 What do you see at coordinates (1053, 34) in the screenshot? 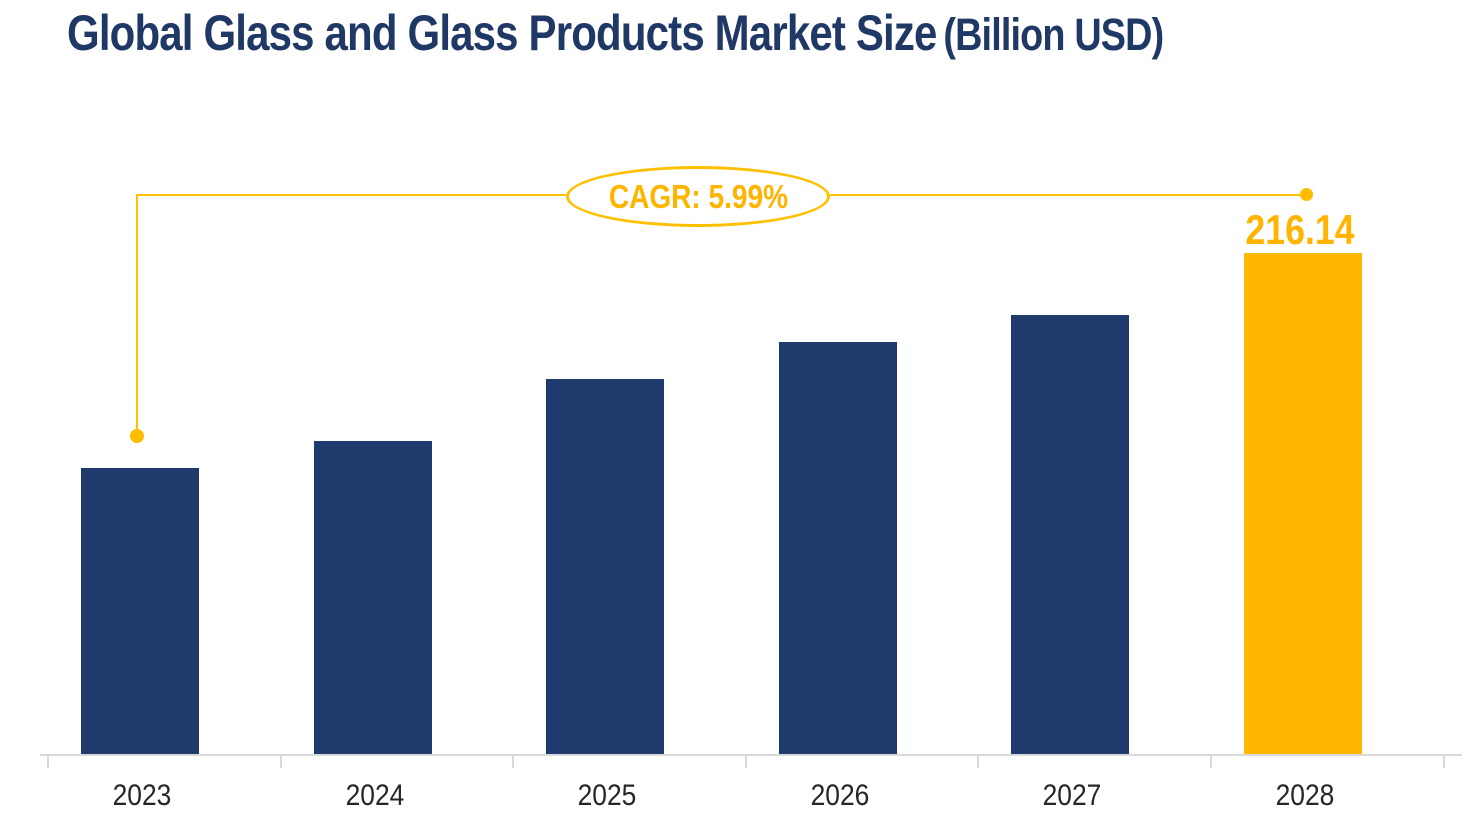
I see `chart-title-suffix: (Billion USD)` at bounding box center [1053, 34].